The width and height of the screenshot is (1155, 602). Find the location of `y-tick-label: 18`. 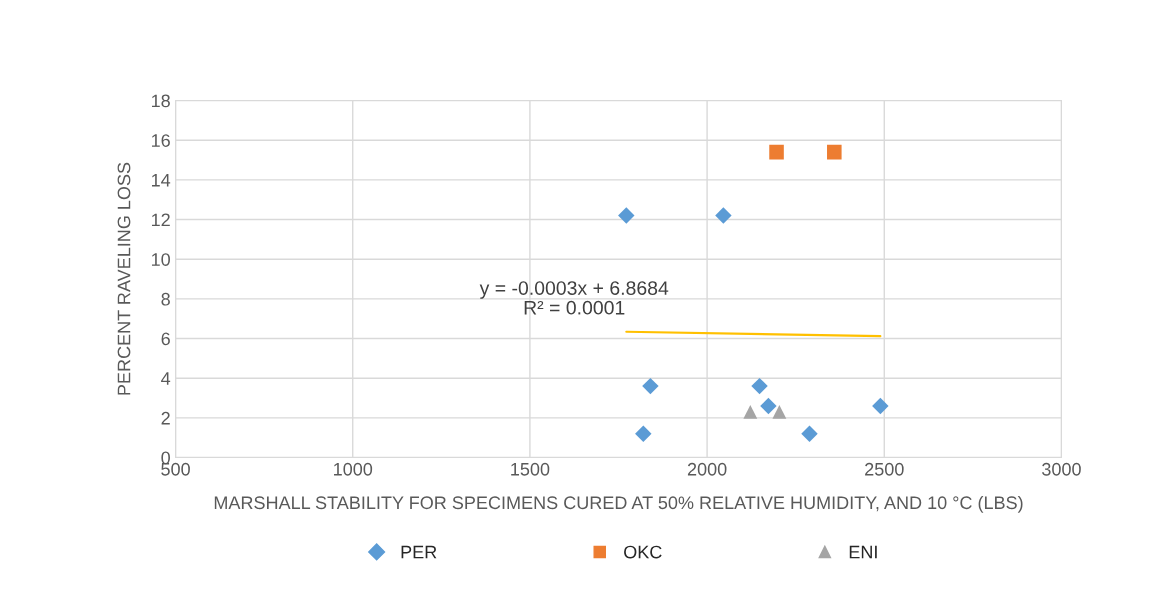

y-tick-label: 18 is located at coordinates (160, 101).